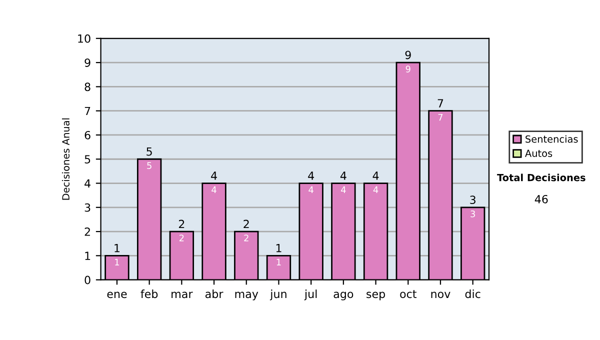 The image size is (600, 340). Describe the element at coordinates (117, 295) in the screenshot. I see `x-tick-label: ene` at that location.